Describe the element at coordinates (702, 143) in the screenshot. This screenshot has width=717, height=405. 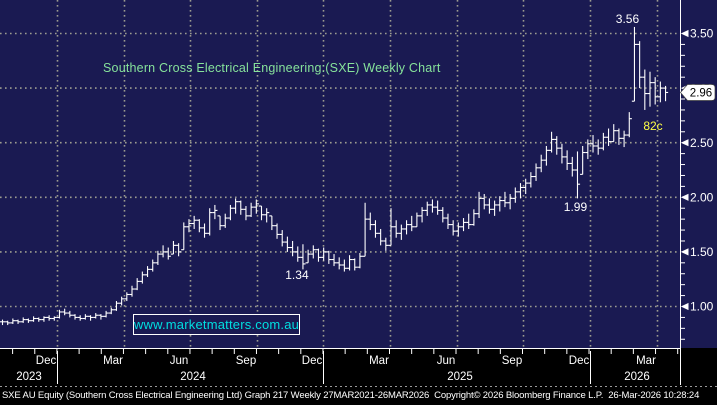
I see `y-axis-tick-label: 2.50` at that location.